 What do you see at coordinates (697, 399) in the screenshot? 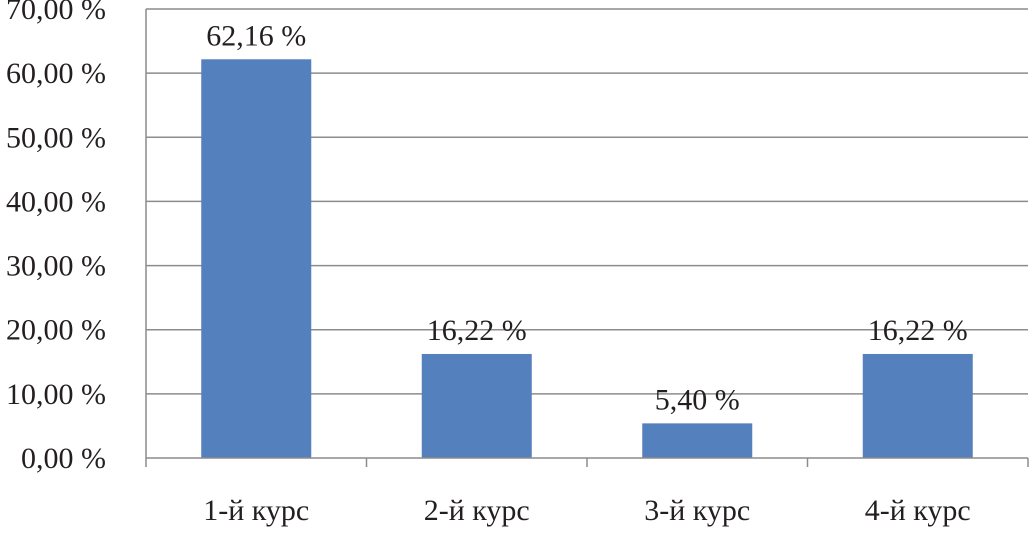
I see `bar-value-label: 5,40 %` at bounding box center [697, 399].